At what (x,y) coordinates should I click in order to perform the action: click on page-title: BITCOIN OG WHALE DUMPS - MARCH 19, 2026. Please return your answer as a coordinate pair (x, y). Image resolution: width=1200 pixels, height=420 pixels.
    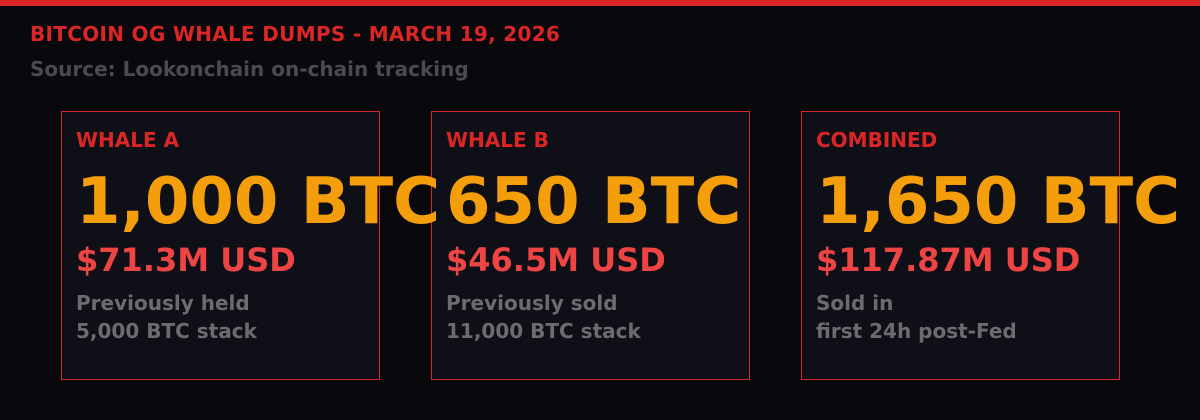
    Looking at the image, I should click on (295, 34).